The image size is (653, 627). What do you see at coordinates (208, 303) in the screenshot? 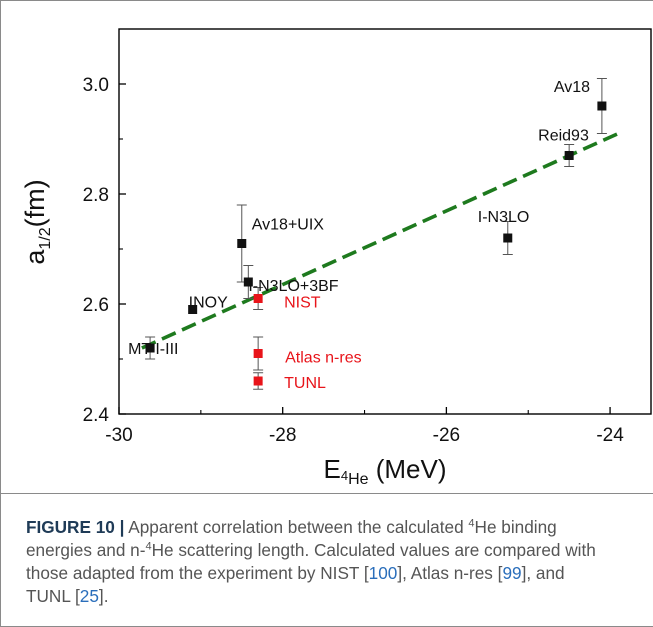
I see `point-label: INOY` at bounding box center [208, 303].